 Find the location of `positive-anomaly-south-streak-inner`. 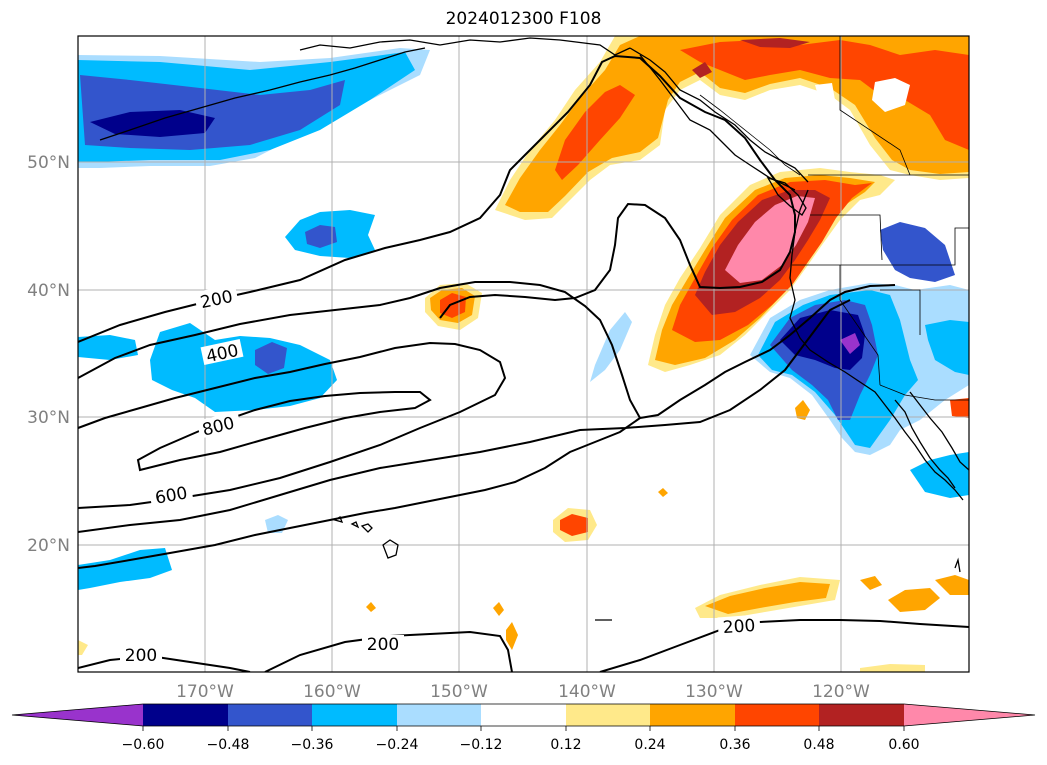

positive-anomaly-south-streak-inner is located at coordinates (767, 598).